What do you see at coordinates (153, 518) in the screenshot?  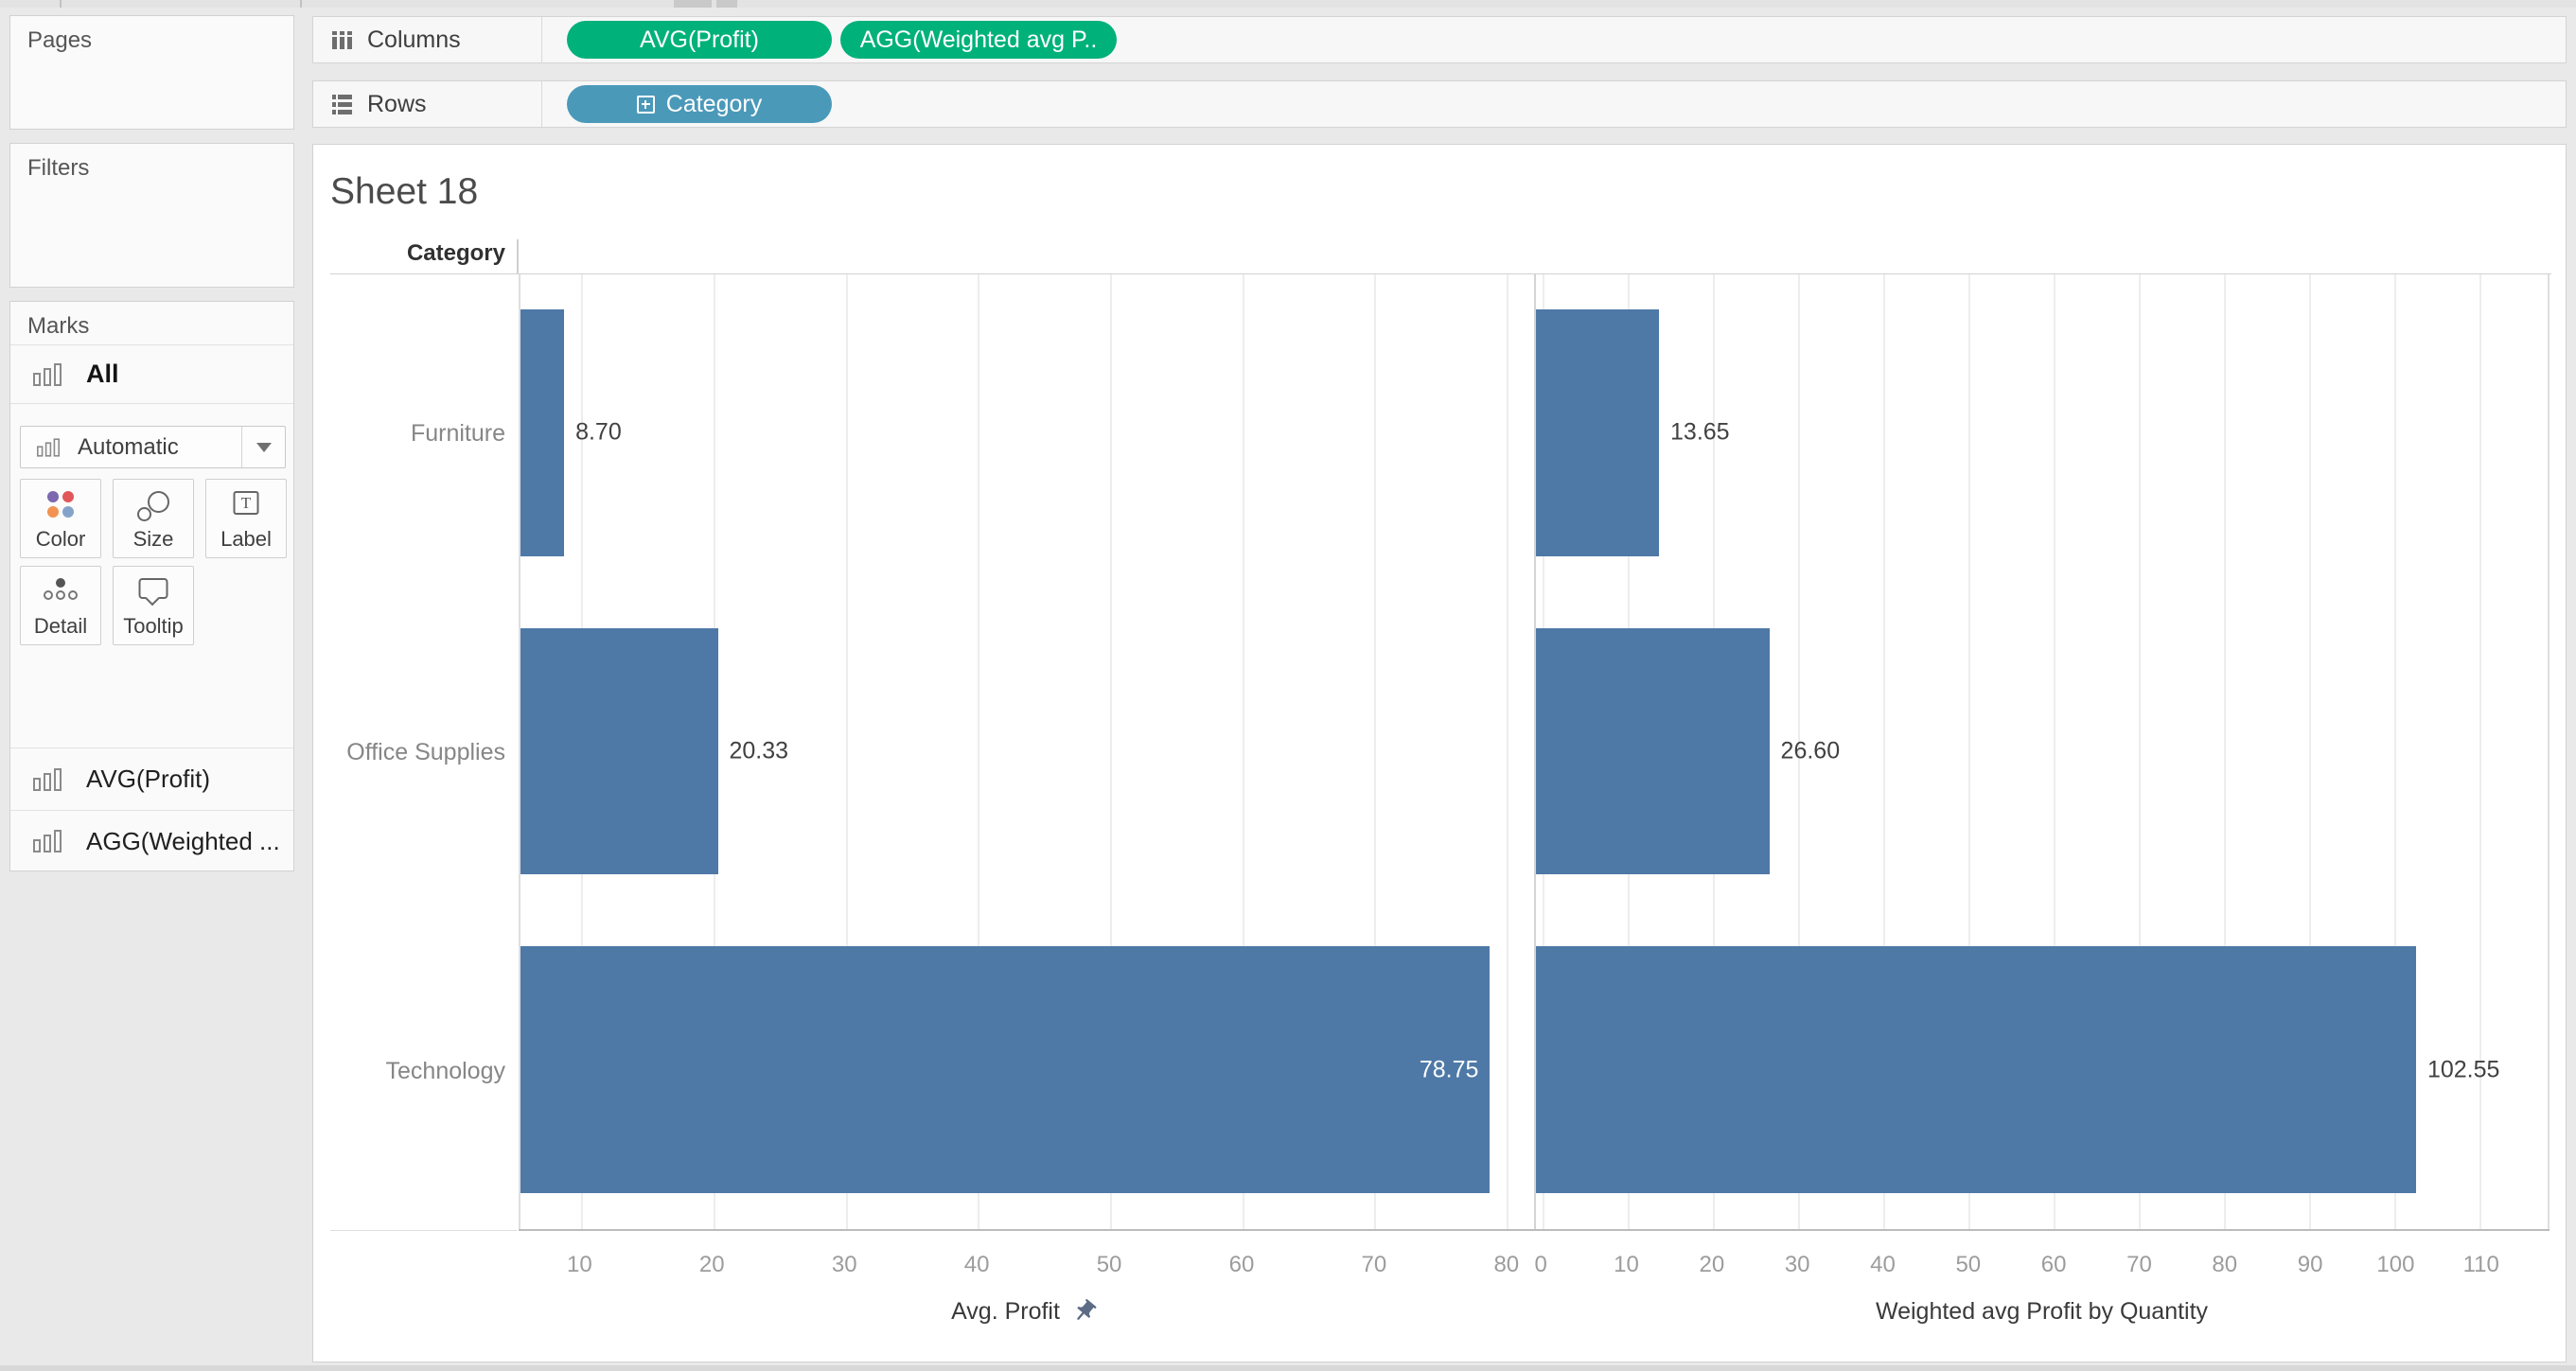 I see `size-button: Size` at bounding box center [153, 518].